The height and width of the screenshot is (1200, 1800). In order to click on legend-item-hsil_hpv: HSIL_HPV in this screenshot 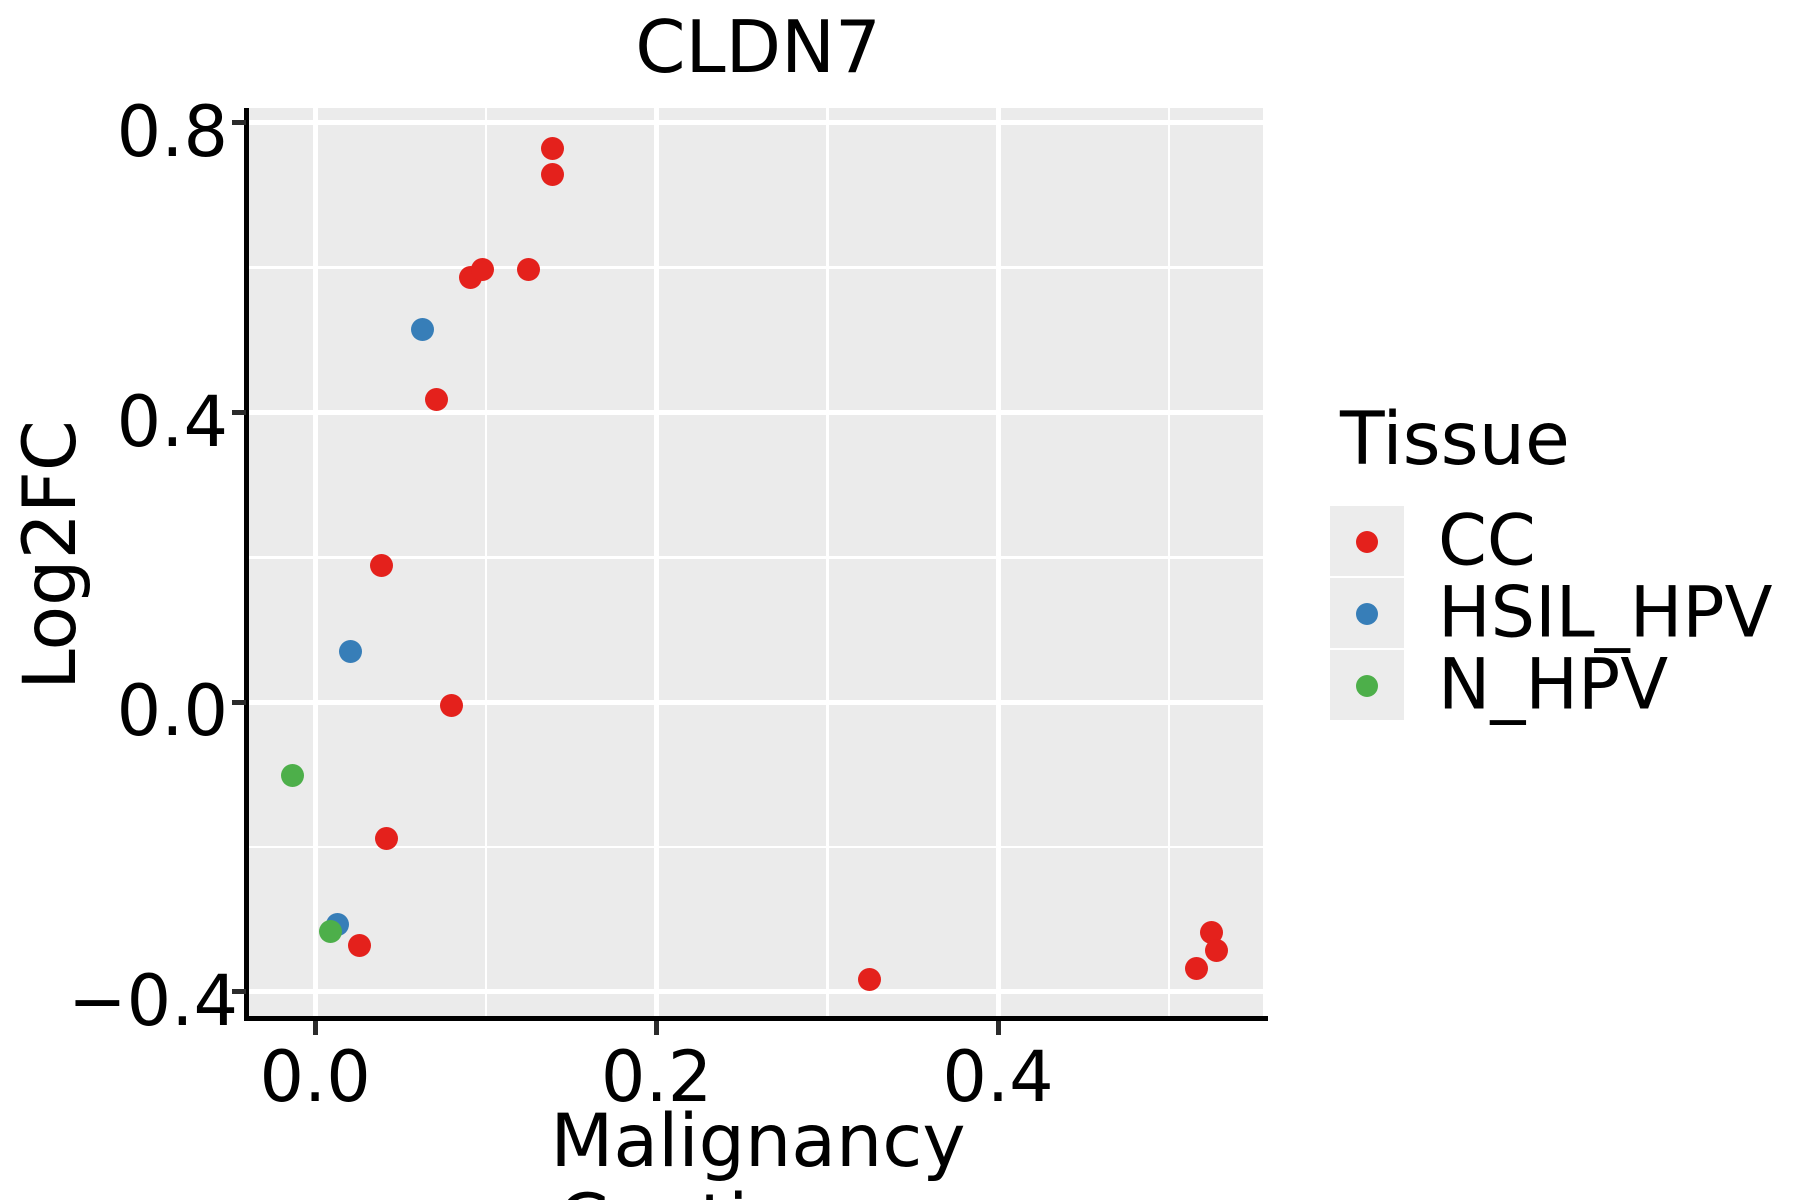, I will do `click(1560, 612)`.